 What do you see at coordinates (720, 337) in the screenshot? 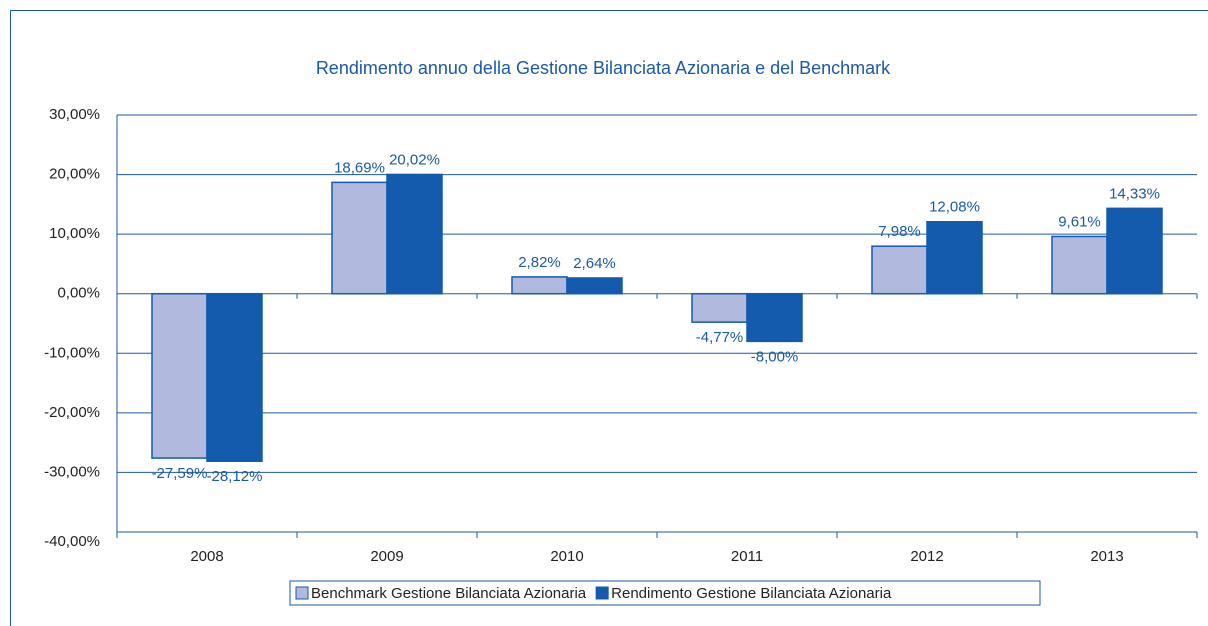
I see `value-label: -4,77%` at bounding box center [720, 337].